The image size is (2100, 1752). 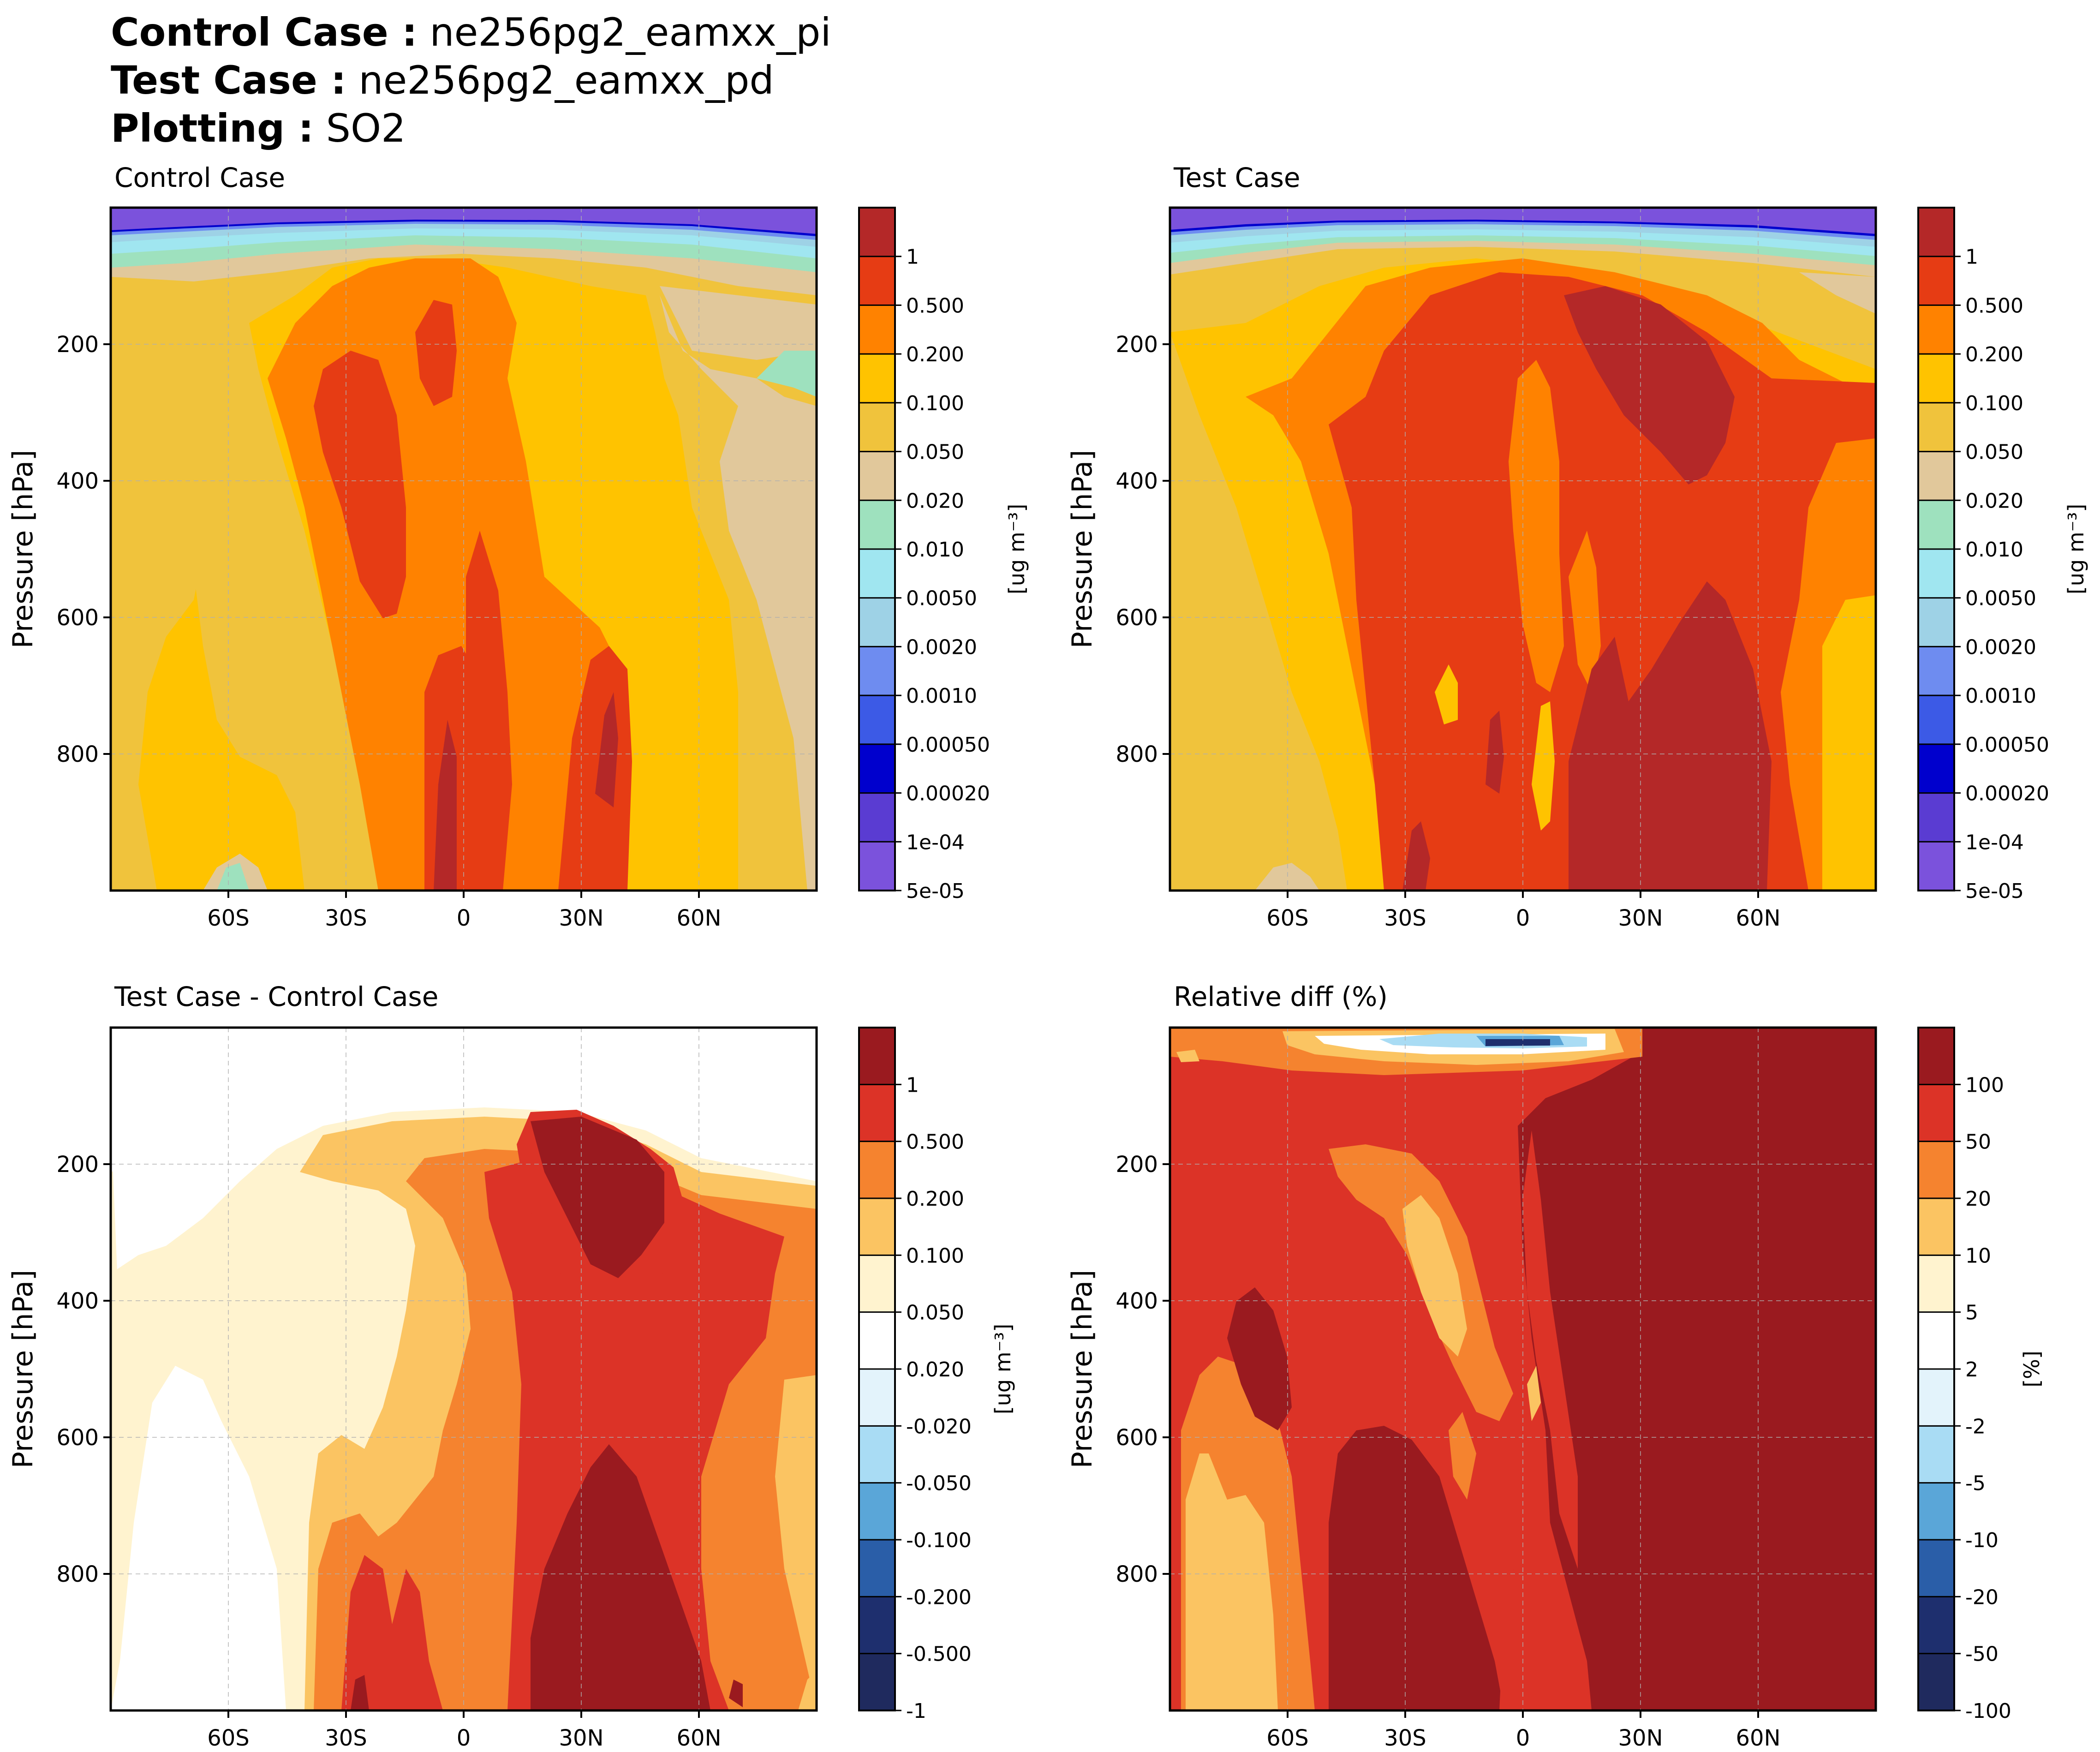 What do you see at coordinates (1237, 177) in the screenshot?
I see `test-panel-title: Test Case` at bounding box center [1237, 177].